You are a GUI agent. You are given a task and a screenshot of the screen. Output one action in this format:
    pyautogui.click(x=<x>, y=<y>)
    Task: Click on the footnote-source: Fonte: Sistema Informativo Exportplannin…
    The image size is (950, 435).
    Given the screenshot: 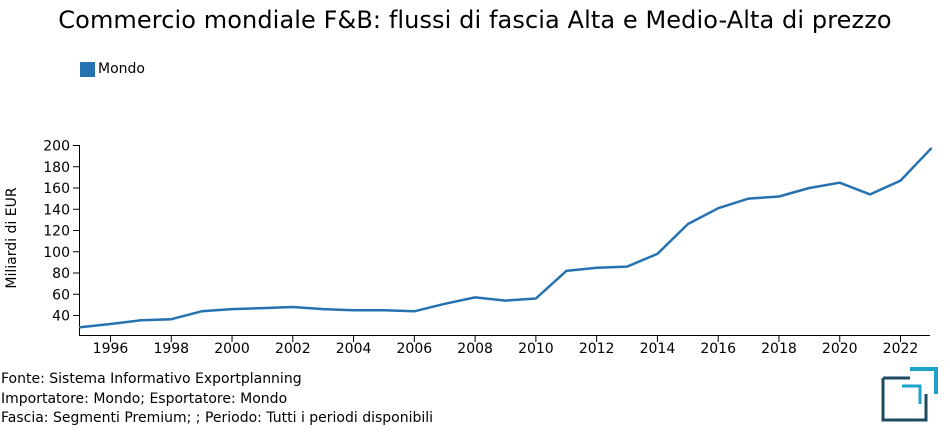 What is the action you would take?
    pyautogui.click(x=151, y=379)
    